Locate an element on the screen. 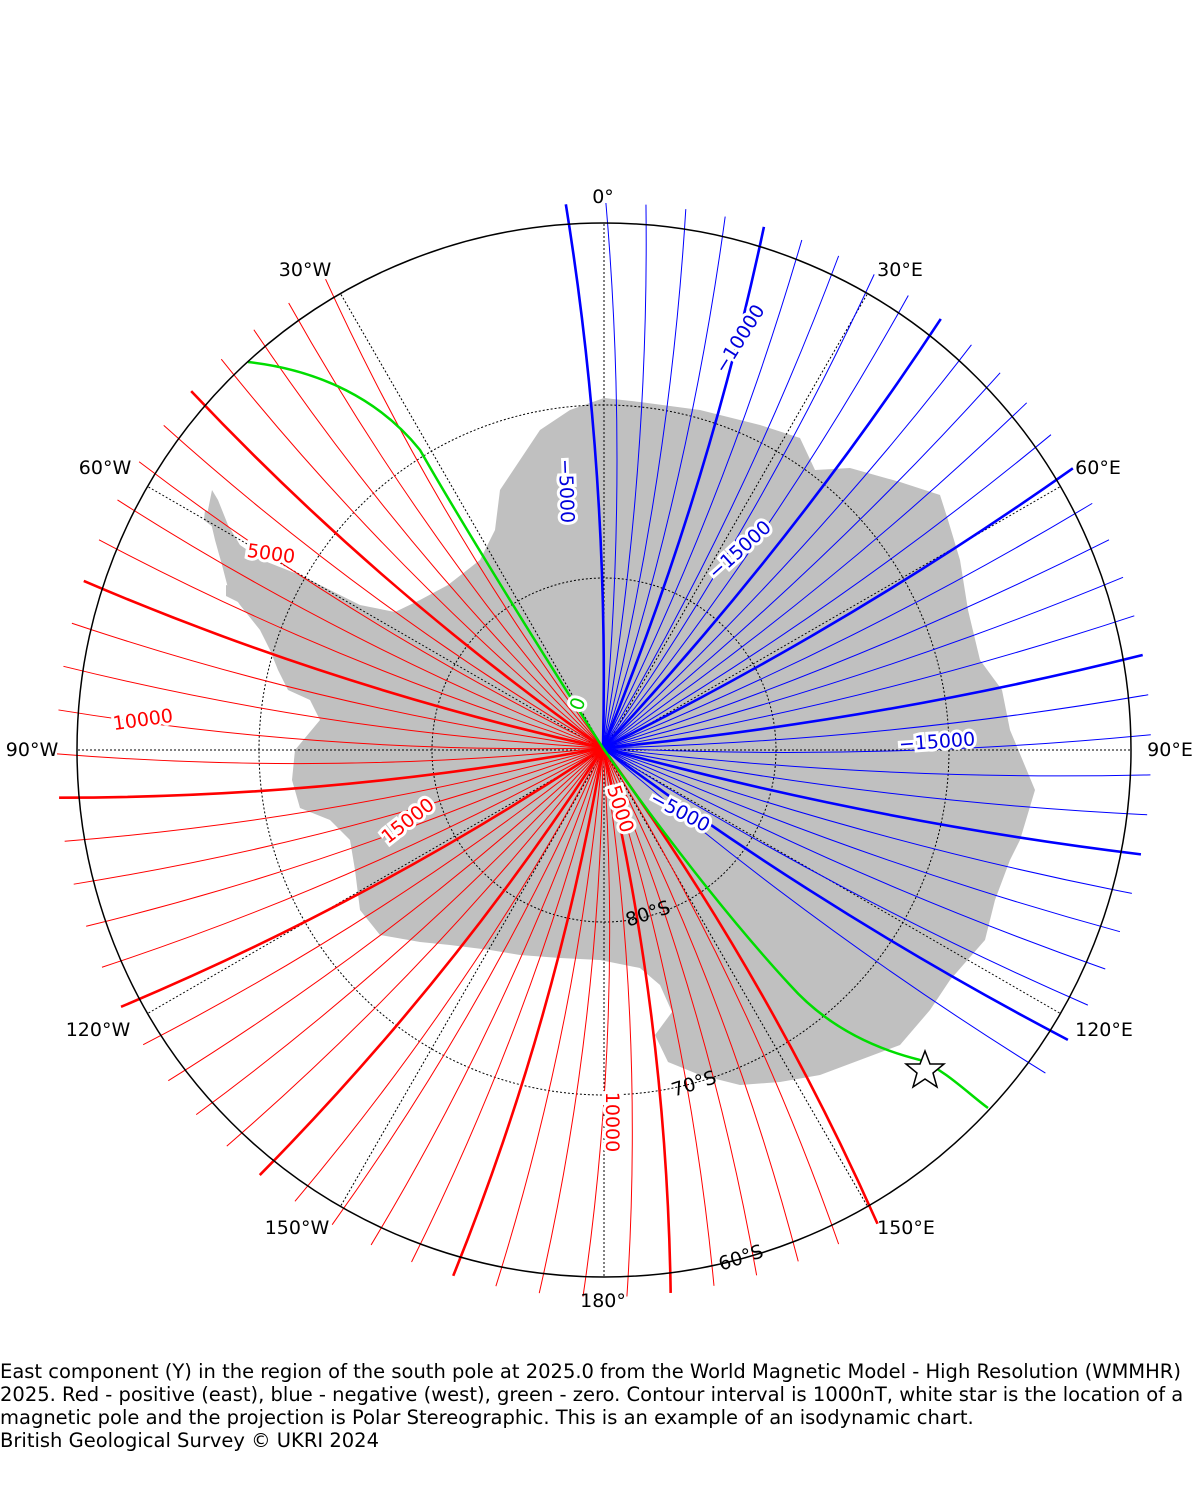  lon-label-180: 180° is located at coordinates (603, 1301).